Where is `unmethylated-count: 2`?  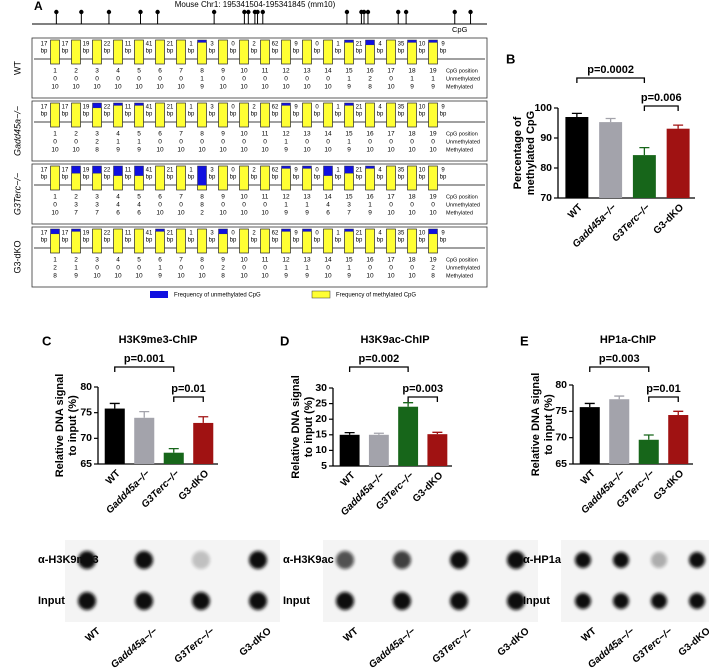
unmethylated-count: 2 is located at coordinates (433, 268).